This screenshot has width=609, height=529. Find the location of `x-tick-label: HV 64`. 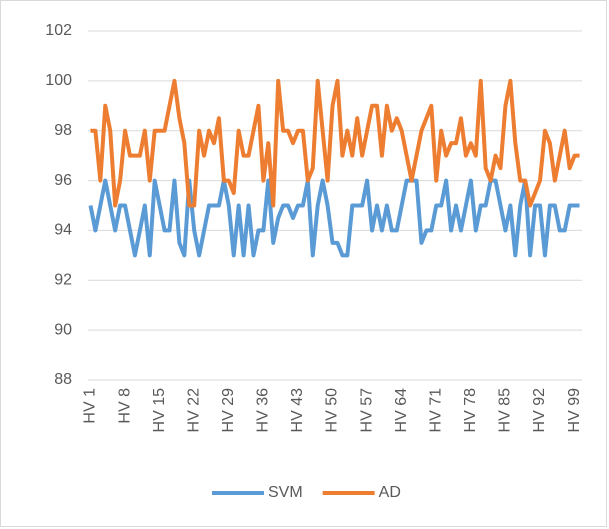

x-tick-label: HV 64 is located at coordinates (401, 410).